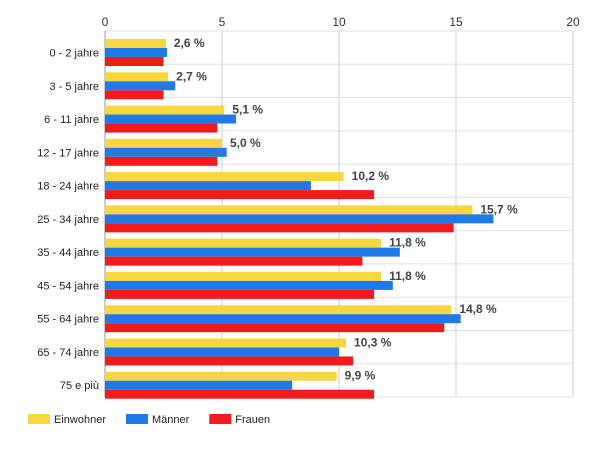  I want to click on category-label: 55 - 64 jahre, so click(68, 320).